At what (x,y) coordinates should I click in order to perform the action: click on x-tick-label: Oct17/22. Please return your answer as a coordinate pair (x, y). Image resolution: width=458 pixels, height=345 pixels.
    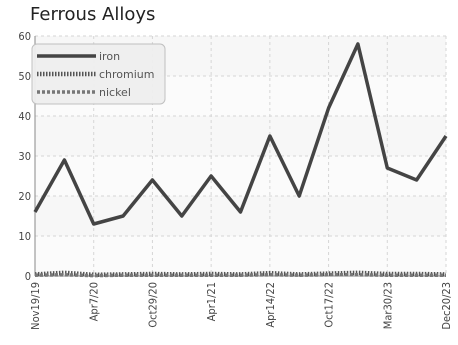
    Looking at the image, I should click on (329, 305).